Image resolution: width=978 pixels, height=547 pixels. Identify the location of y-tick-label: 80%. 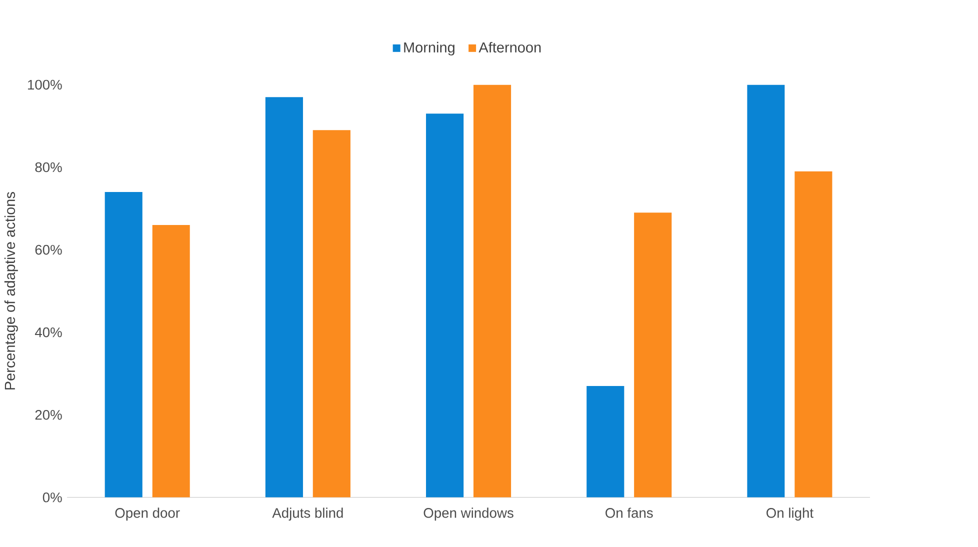
(48, 167).